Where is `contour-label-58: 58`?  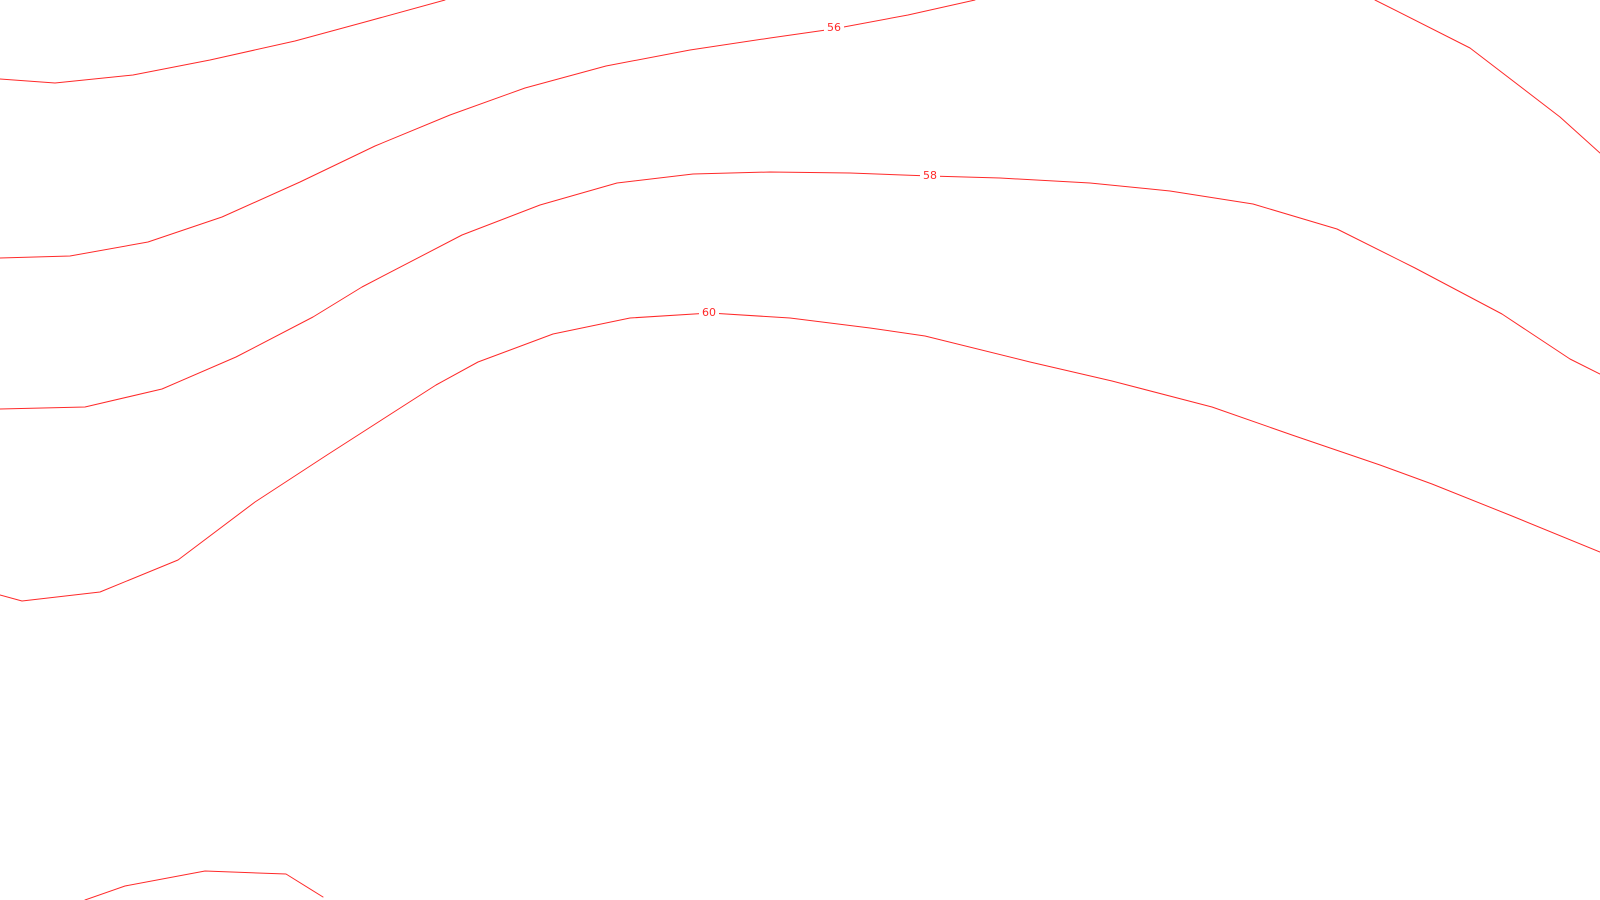
contour-label-58: 58 is located at coordinates (930, 175).